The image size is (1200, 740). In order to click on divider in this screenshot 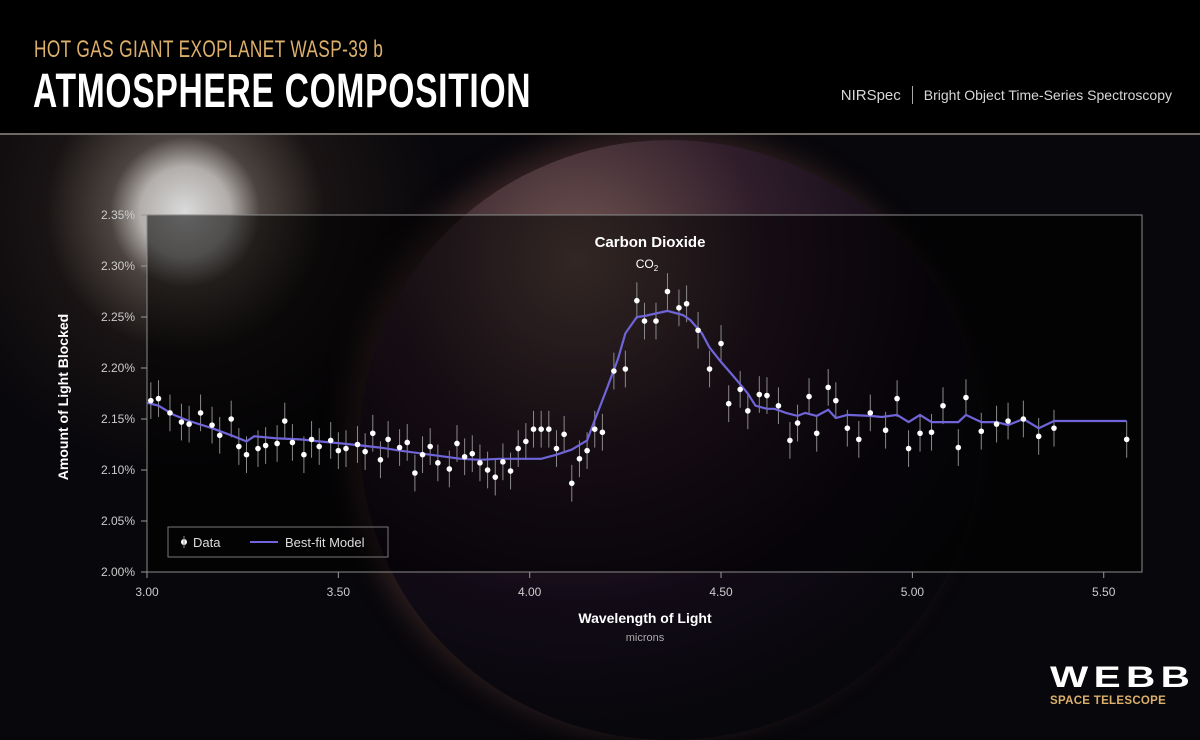, I will do `click(912, 95)`.